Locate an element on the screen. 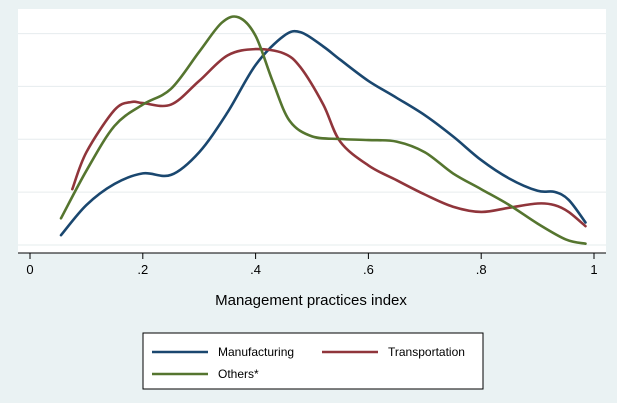 The width and height of the screenshot is (617, 403). x-ticks: 0 .2 .4 .6 .8 1 is located at coordinates (312, 265).